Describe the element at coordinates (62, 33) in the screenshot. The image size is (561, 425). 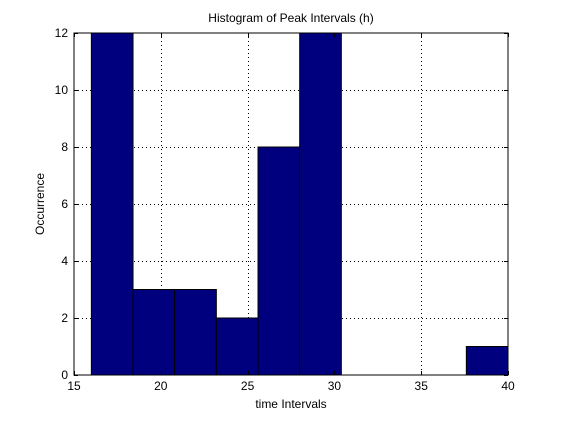
I see `y-tick-label: 12` at that location.